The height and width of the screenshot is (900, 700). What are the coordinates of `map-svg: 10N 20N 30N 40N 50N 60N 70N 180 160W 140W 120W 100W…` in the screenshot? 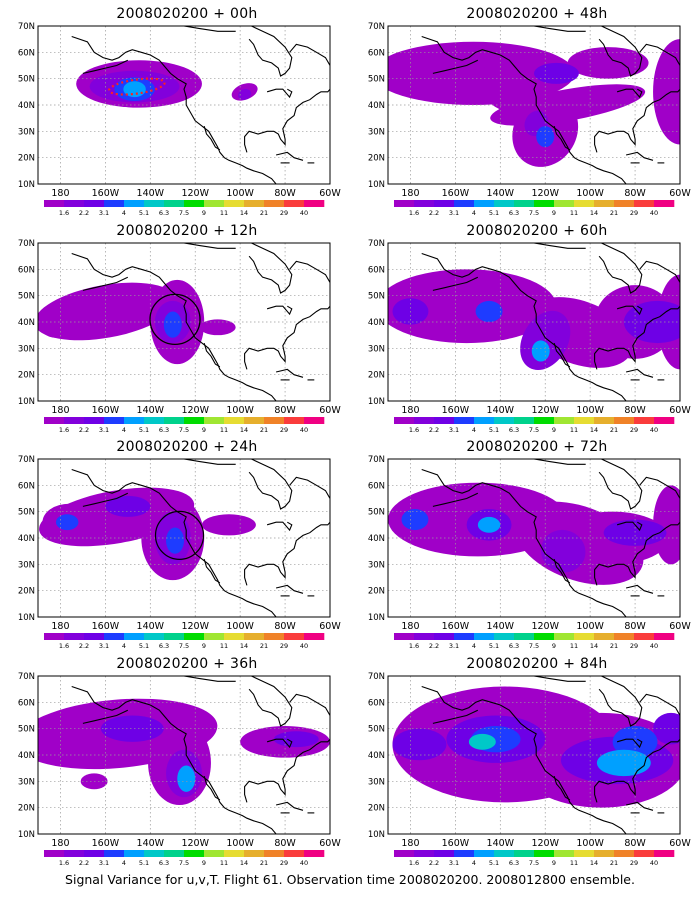 It's located at (180, 552).